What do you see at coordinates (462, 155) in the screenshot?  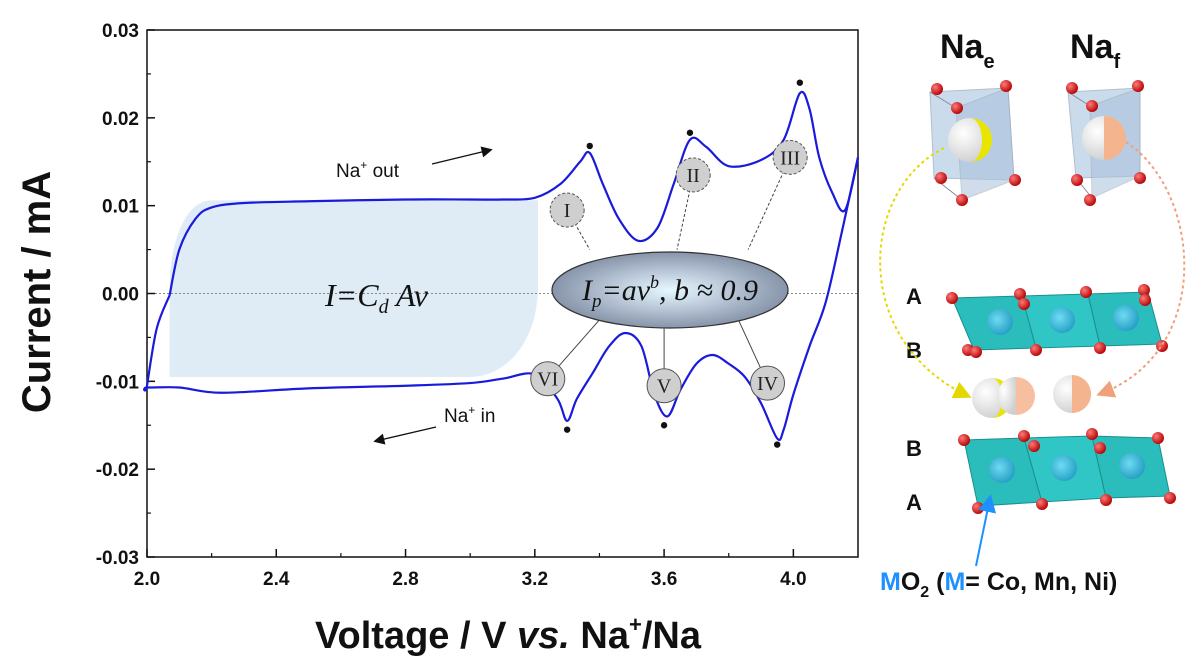 I see `na-out-arrow` at bounding box center [462, 155].